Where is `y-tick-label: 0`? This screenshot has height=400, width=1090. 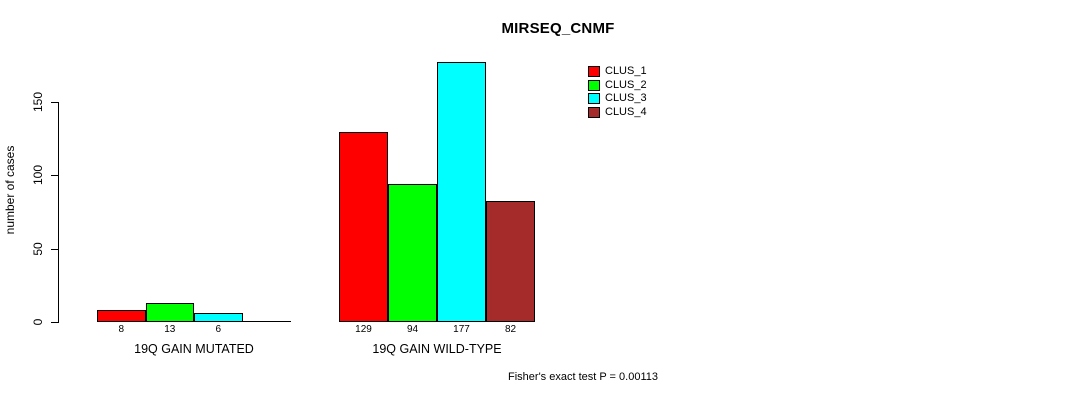
y-tick-label: 0 is located at coordinates (38, 322).